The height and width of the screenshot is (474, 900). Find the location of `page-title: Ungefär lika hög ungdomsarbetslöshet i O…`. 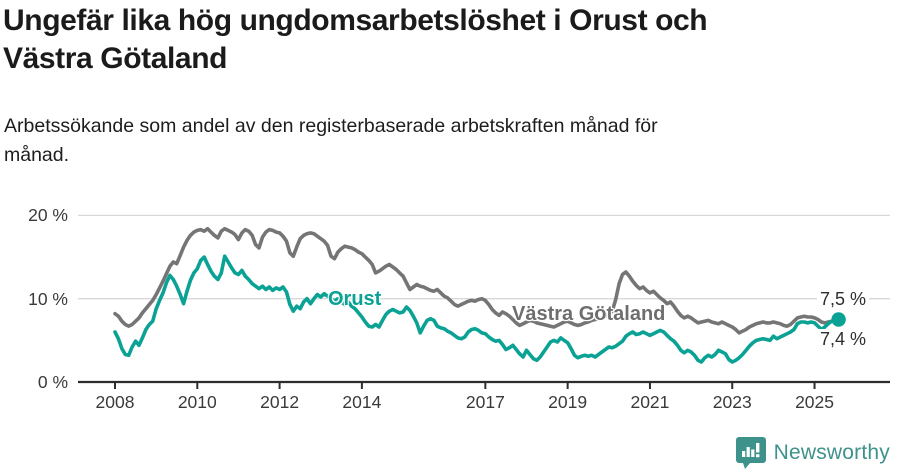

page-title: Ungefär lika hög ungdomsarbetslöshet i O… is located at coordinates (355, 39).